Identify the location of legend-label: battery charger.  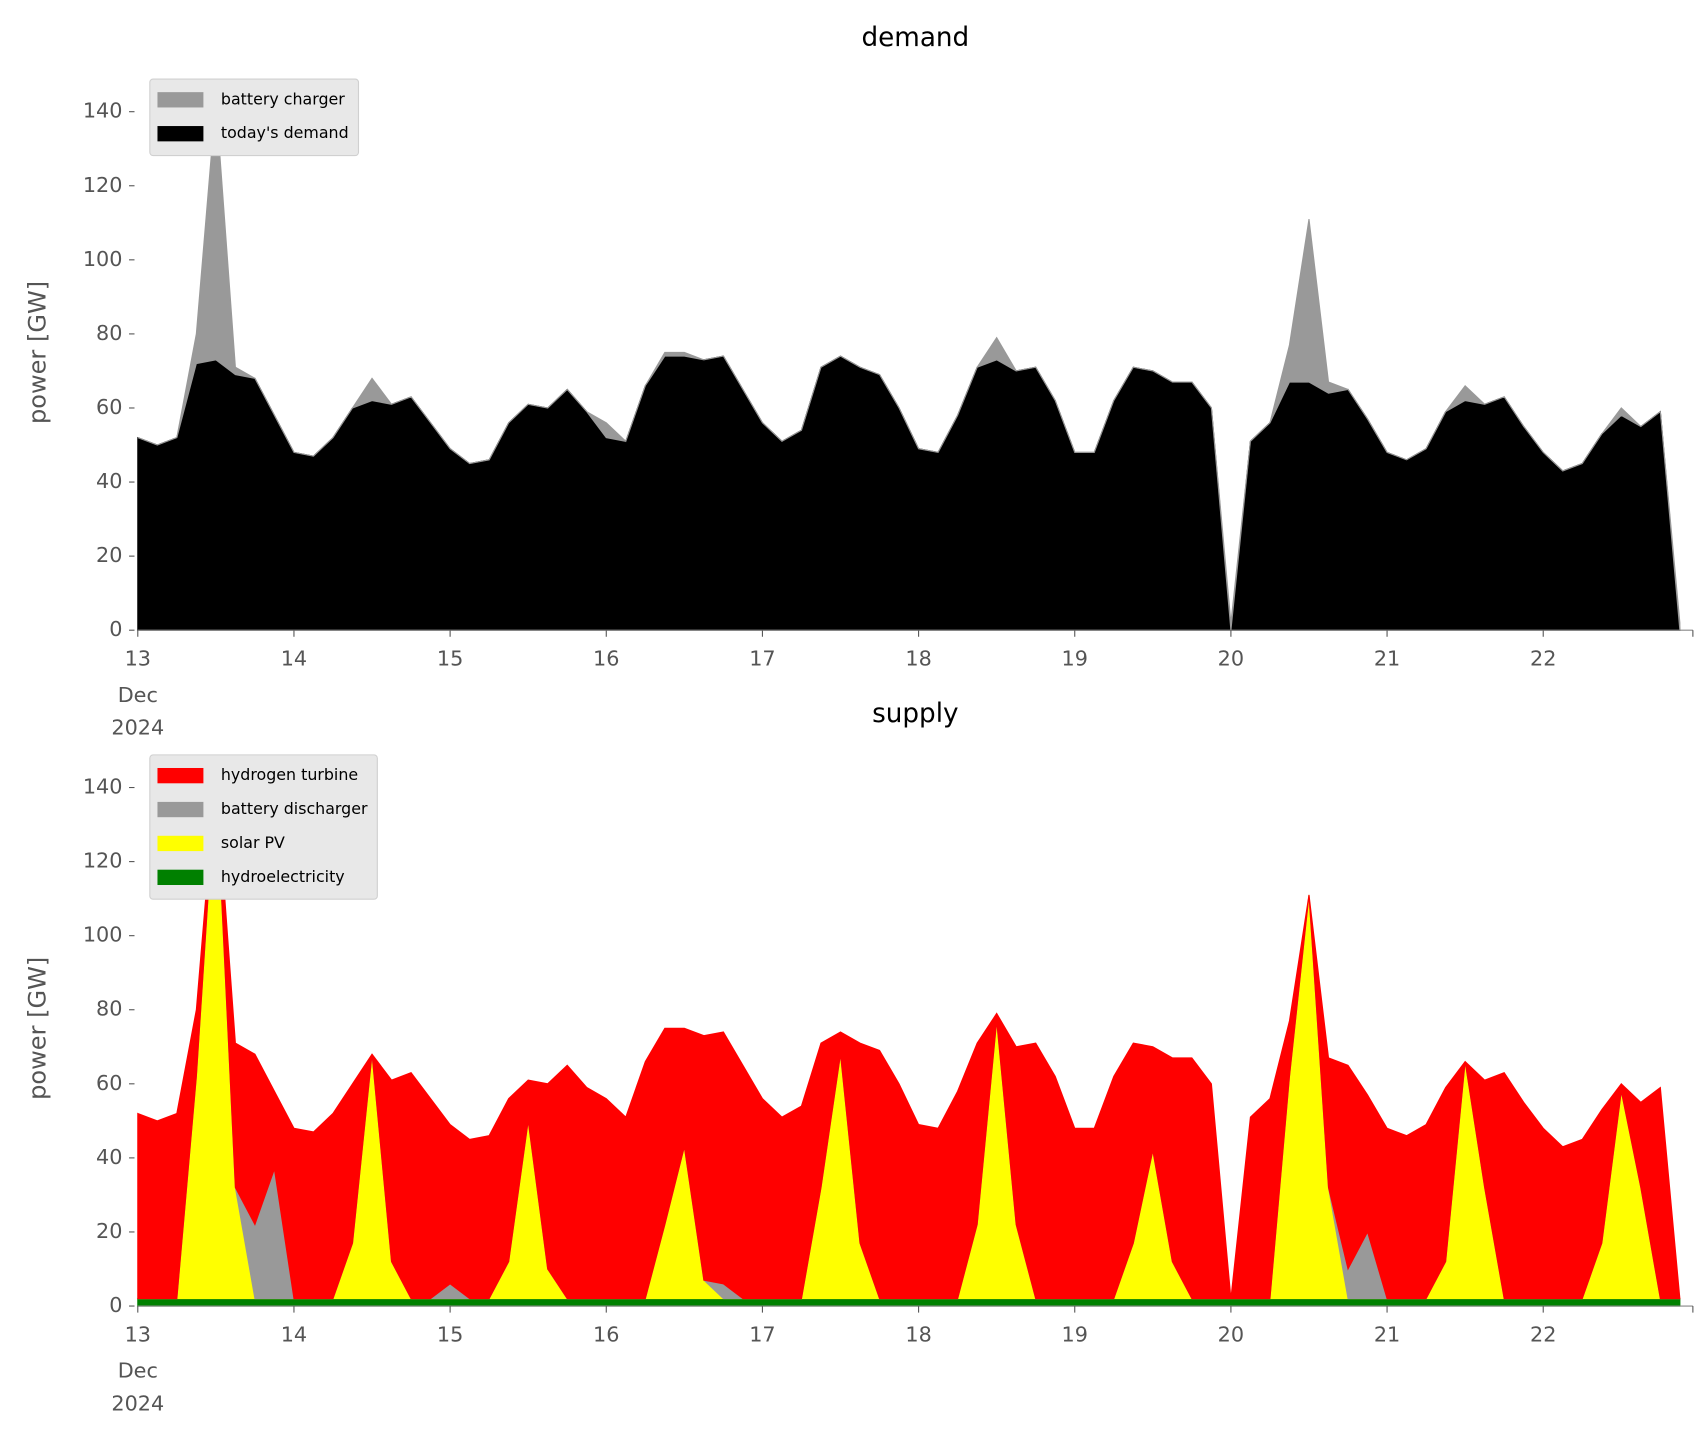
(283, 98).